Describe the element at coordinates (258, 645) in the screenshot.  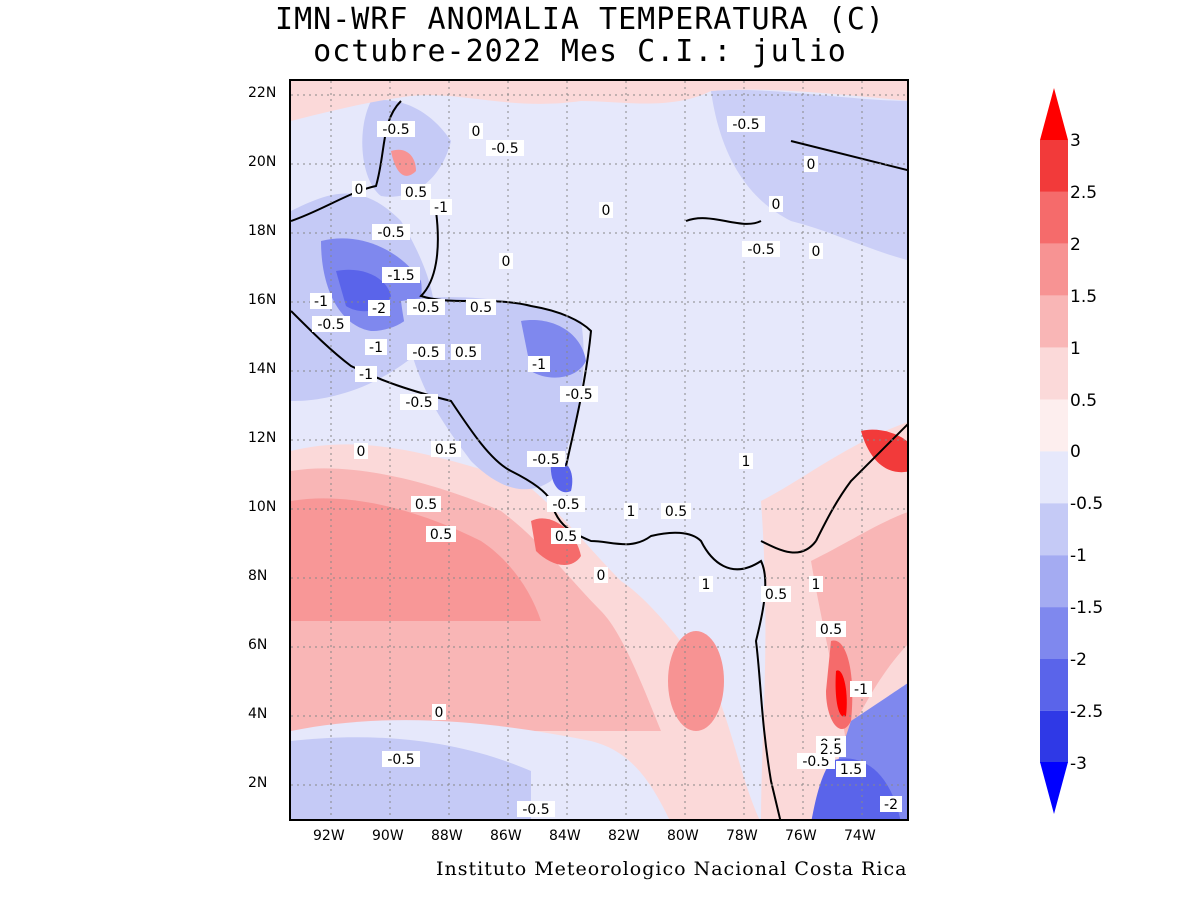
I see `lat-tick-label: 6N` at that location.